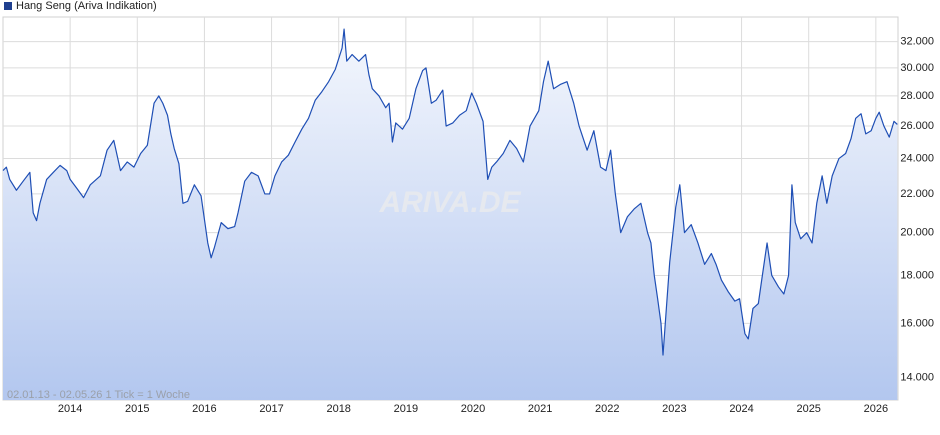 This screenshot has width=940, height=435. Describe the element at coordinates (540, 409) in the screenshot. I see `x-tick-label: 2021` at that location.